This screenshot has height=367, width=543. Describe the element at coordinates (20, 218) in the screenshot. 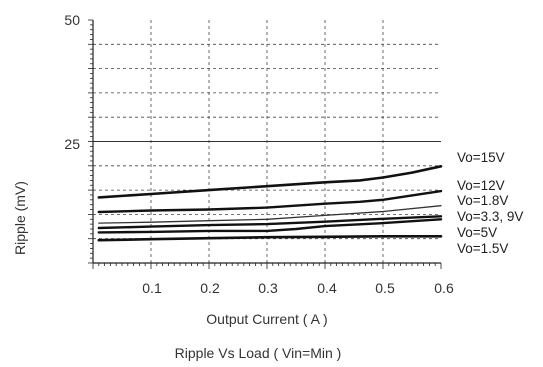

I see `y-axis-label: Ripple (mV)` at that location.